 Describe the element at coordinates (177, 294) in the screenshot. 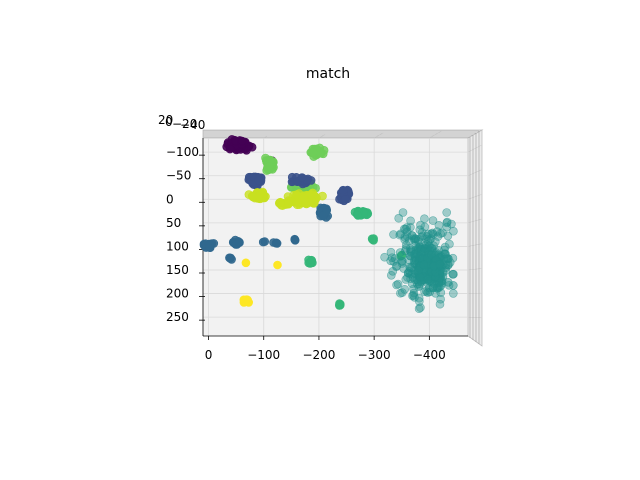

I see `y-tick-label: 200` at that location.